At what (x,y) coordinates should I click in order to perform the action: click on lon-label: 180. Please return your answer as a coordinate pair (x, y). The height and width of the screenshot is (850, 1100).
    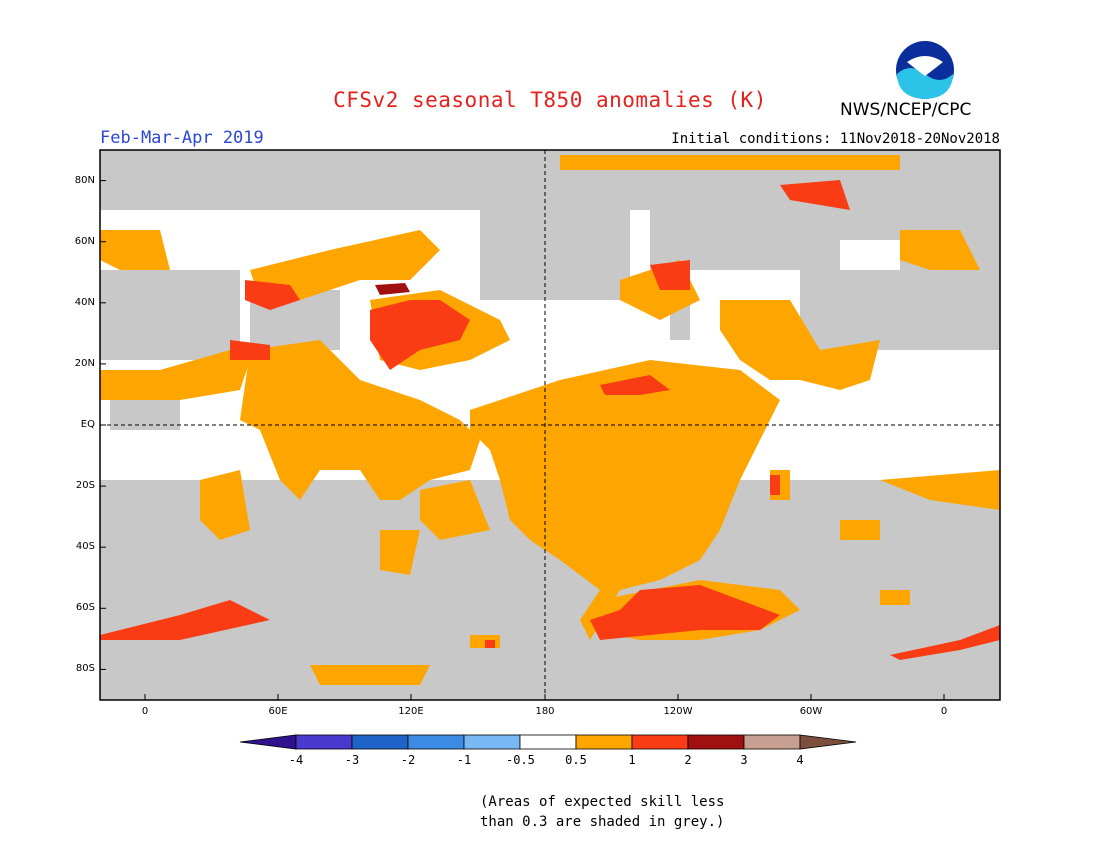
    Looking at the image, I should click on (545, 711).